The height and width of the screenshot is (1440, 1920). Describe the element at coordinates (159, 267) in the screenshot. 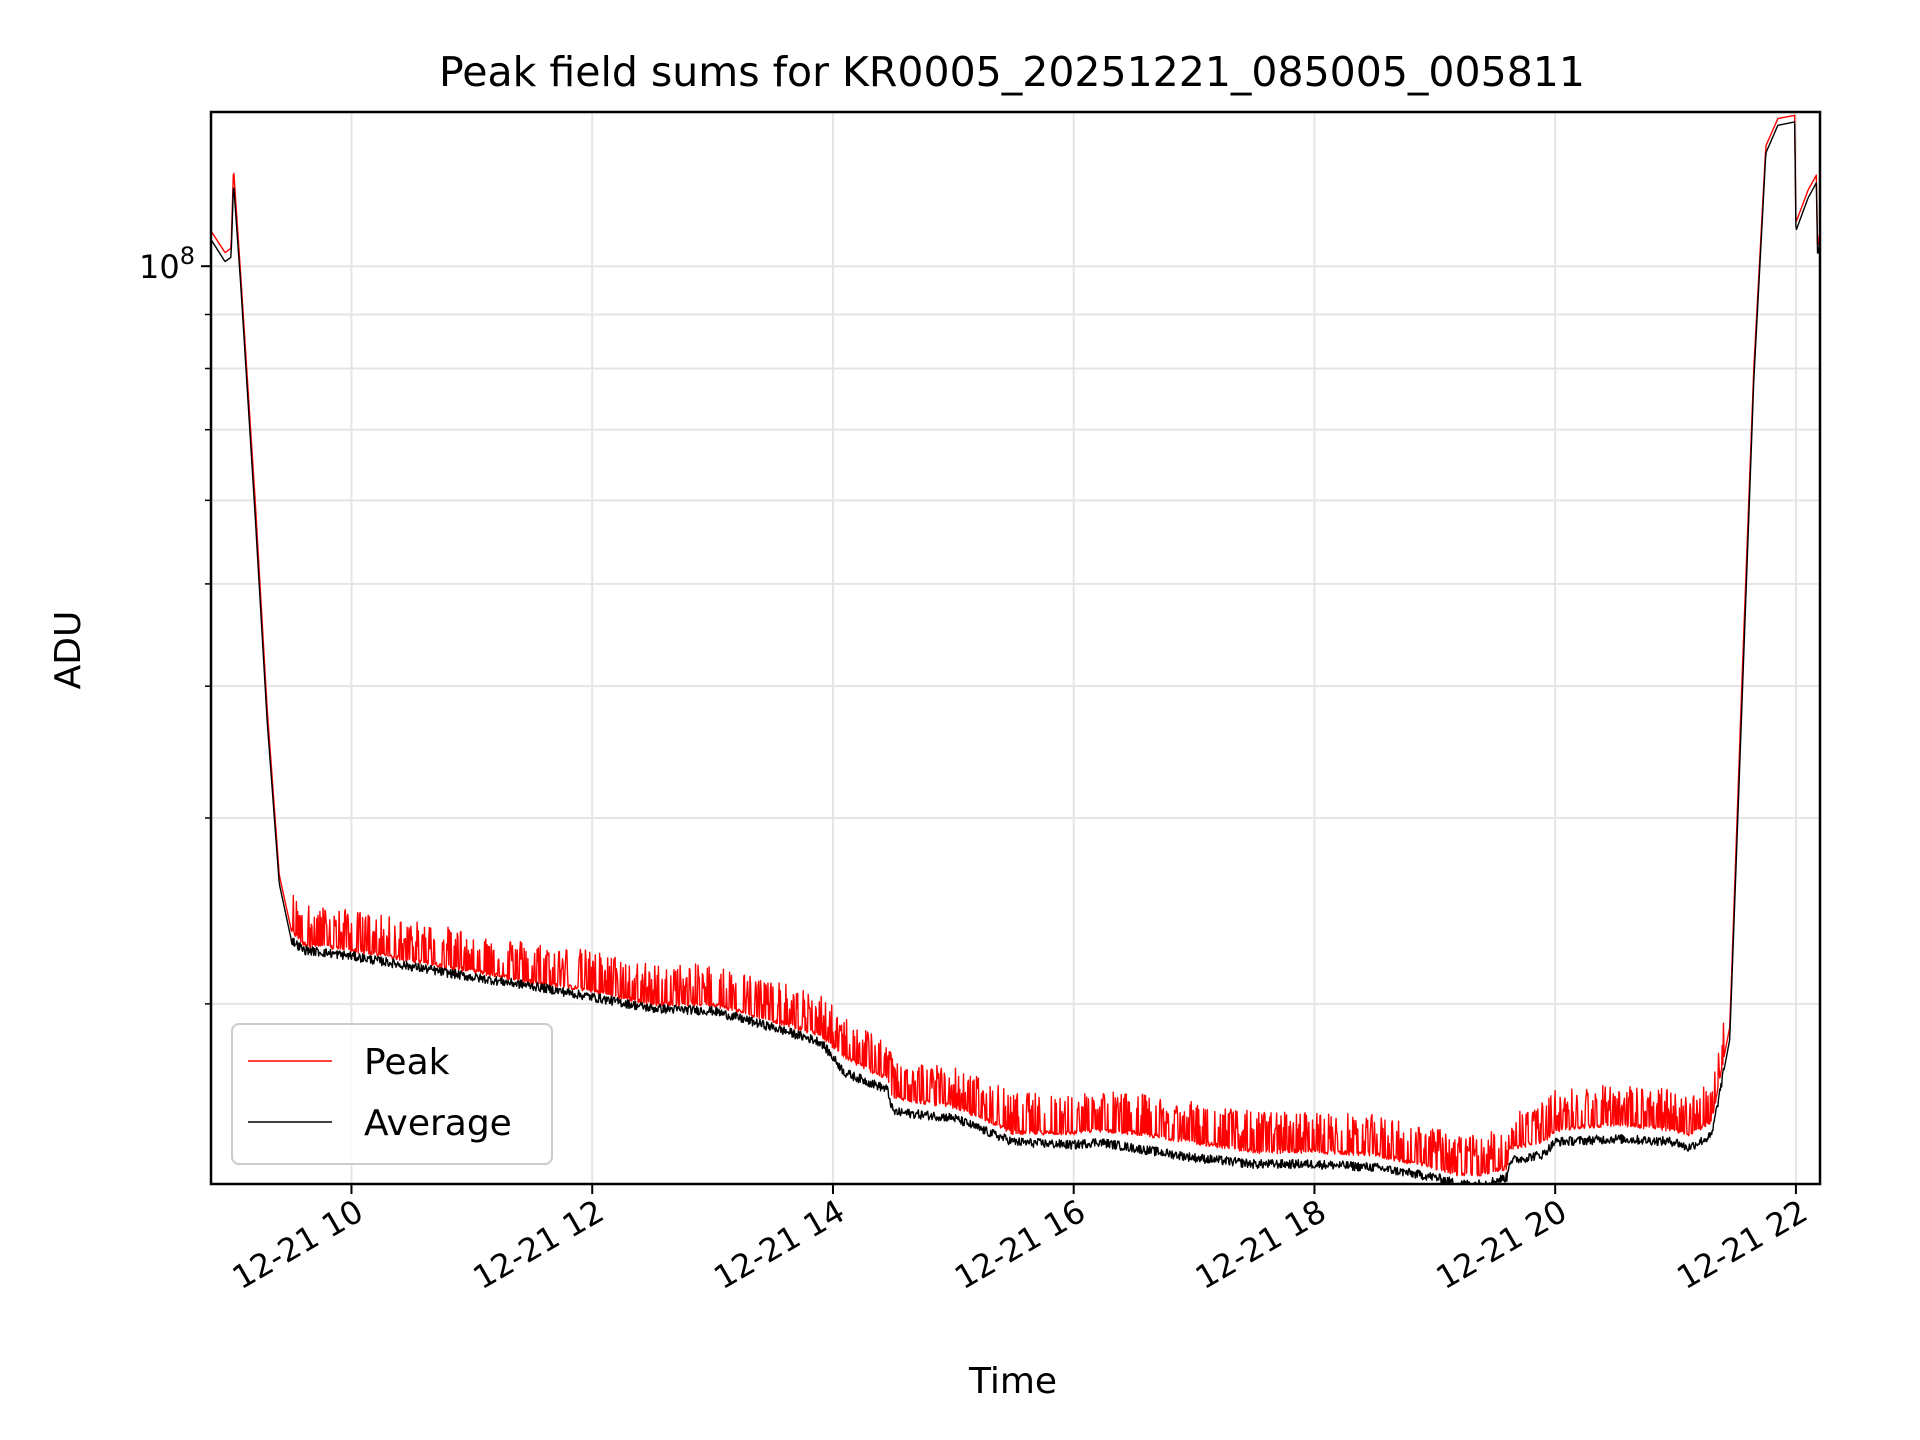

I see `y-tick-label-base: 10` at that location.